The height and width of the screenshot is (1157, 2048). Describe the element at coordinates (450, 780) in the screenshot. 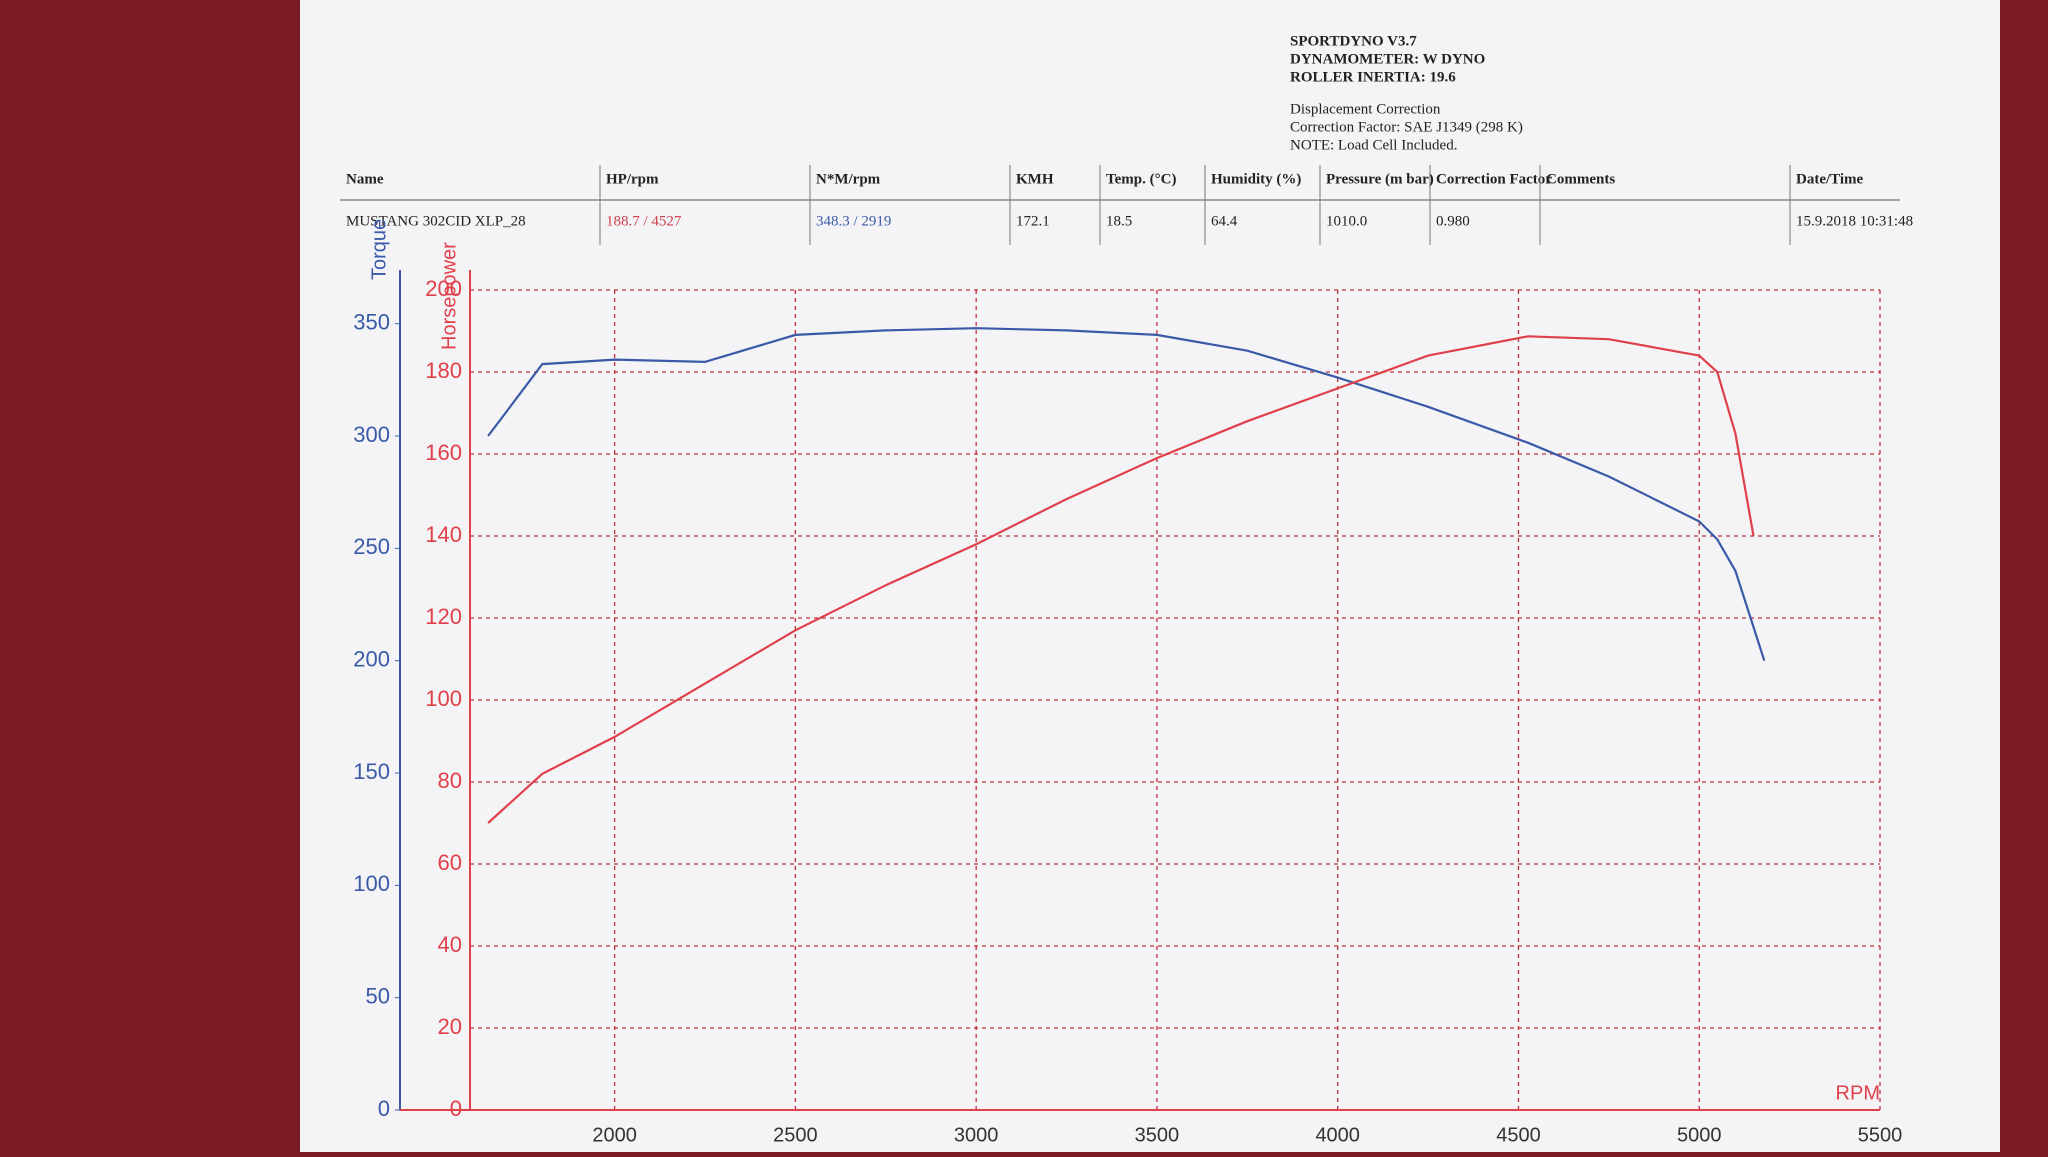

I see `y2-tick-label: 80` at that location.